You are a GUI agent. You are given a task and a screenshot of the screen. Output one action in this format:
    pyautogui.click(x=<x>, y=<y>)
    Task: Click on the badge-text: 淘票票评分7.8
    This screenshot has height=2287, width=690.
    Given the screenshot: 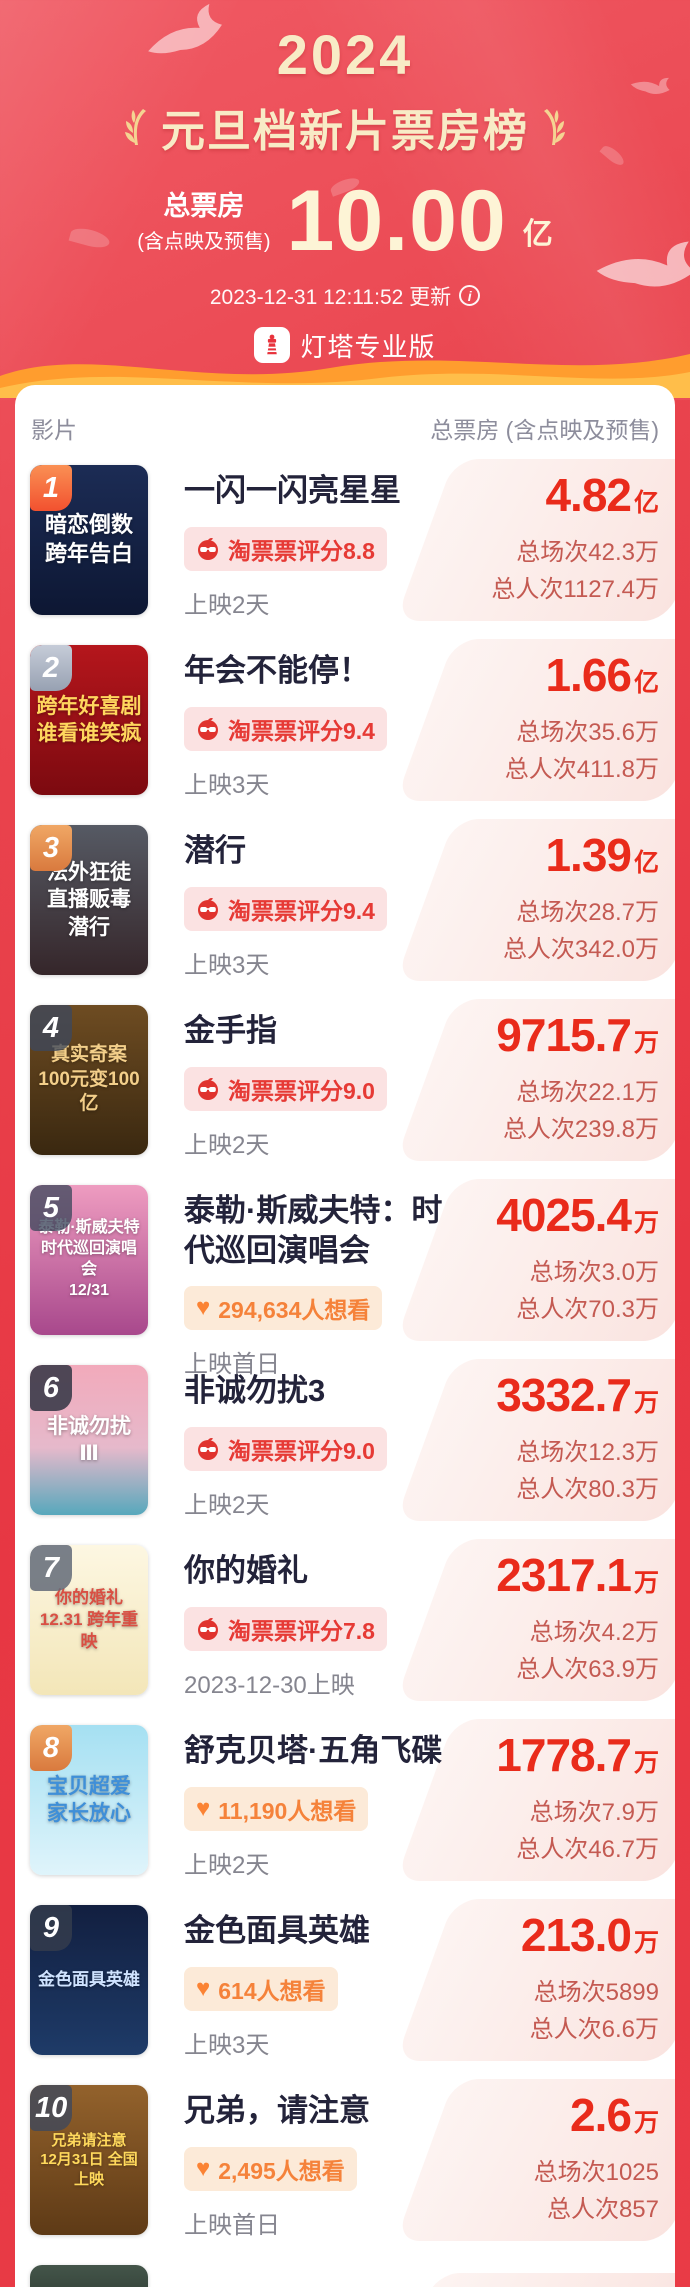 What is the action you would take?
    pyautogui.click(x=301, y=1630)
    